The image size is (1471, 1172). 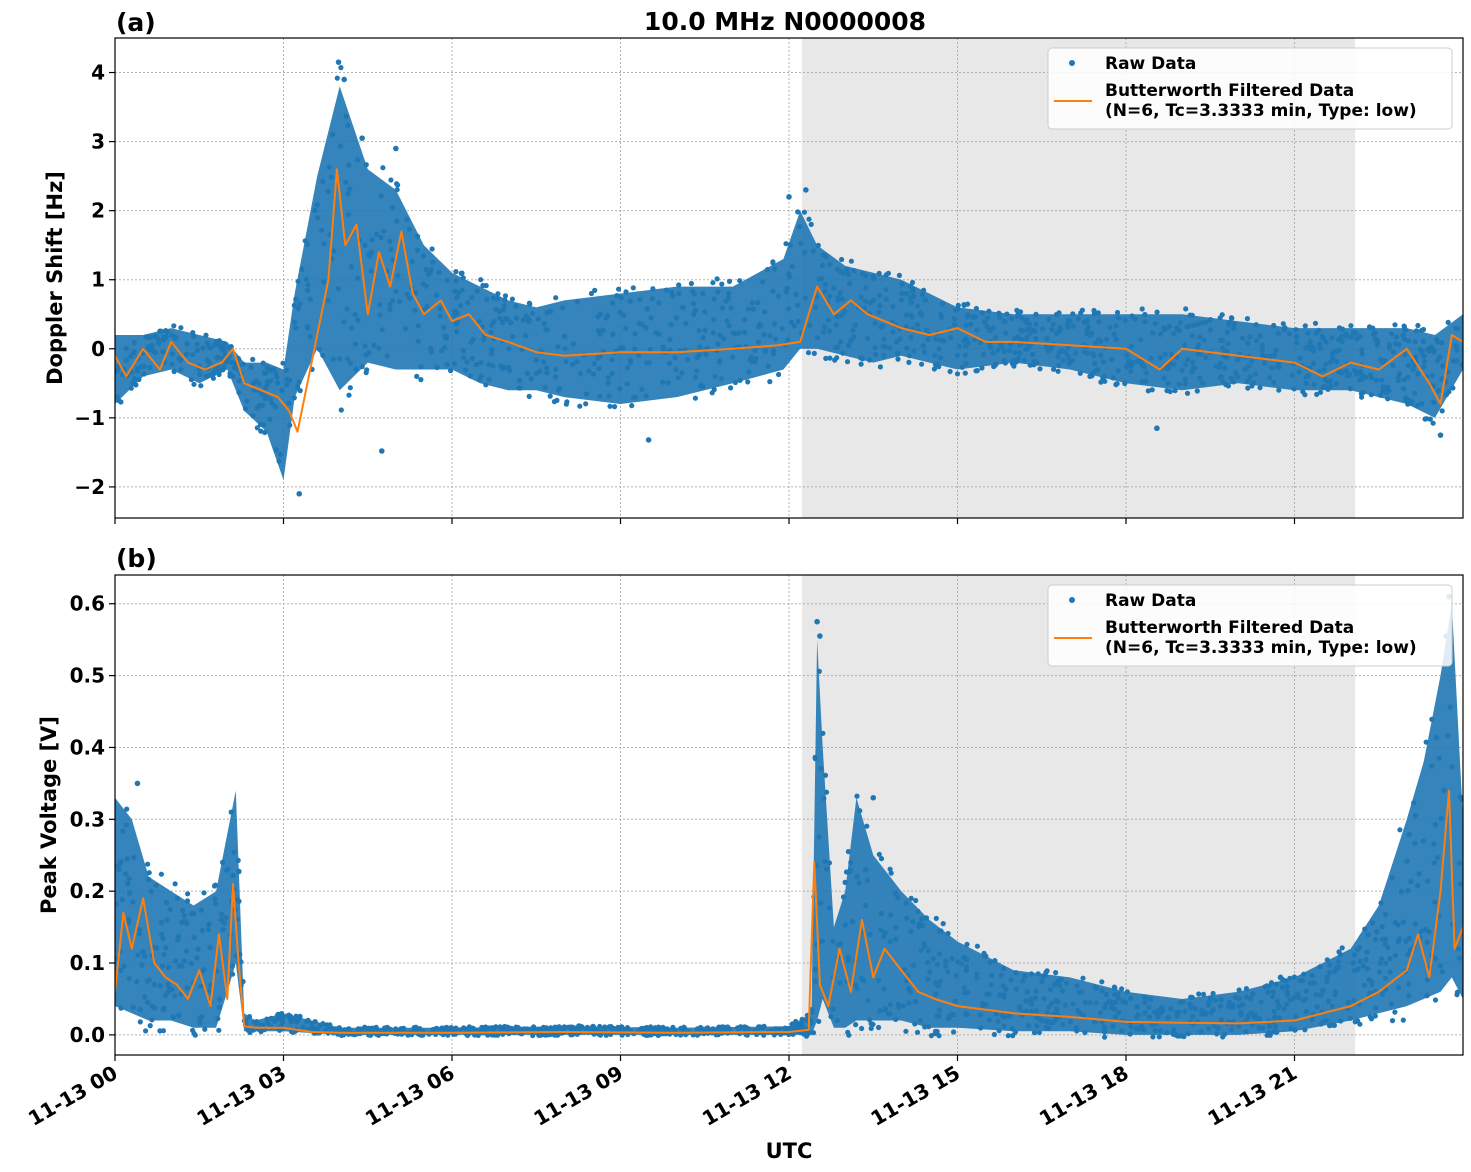 What do you see at coordinates (789, 1151) in the screenshot?
I see `x-axis-label: UTC` at bounding box center [789, 1151].